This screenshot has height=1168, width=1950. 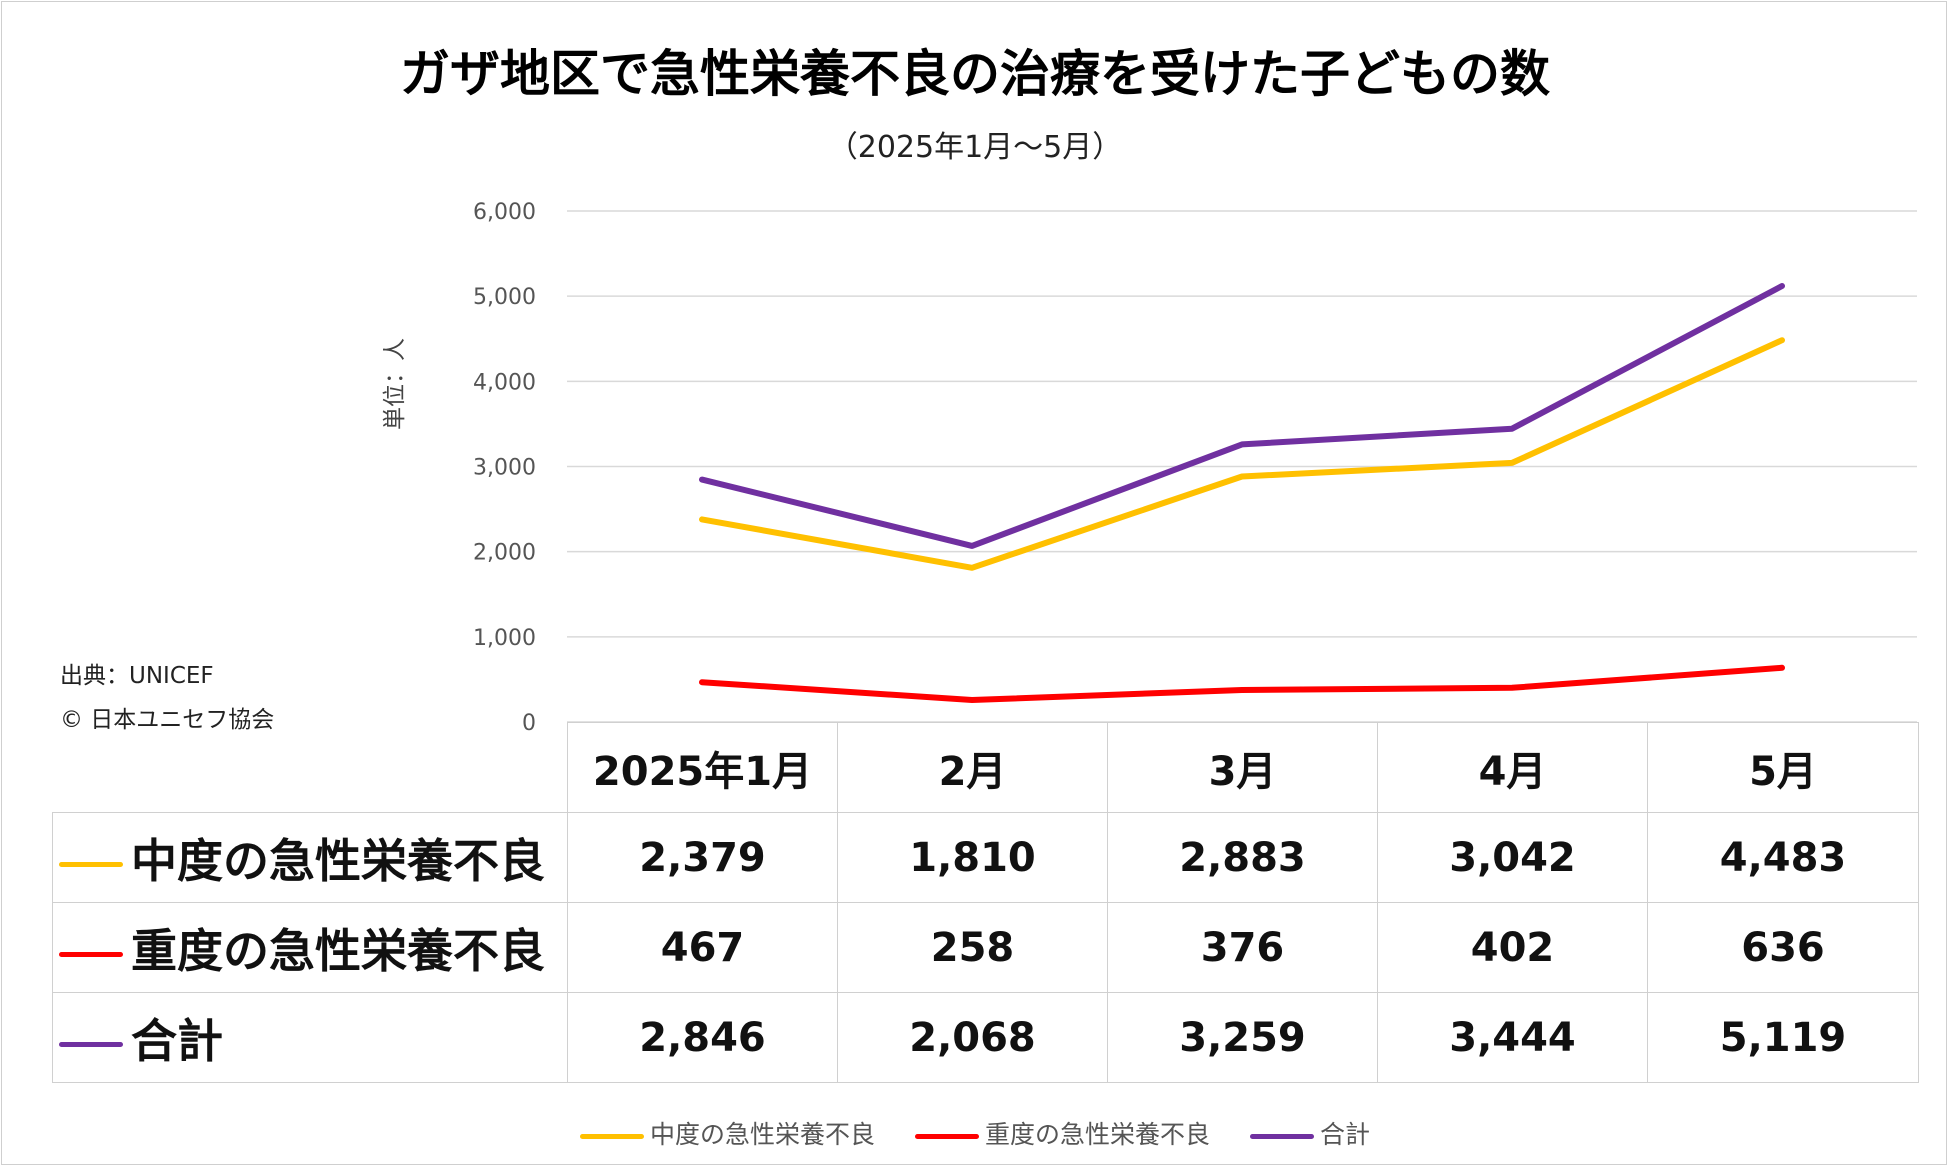 I want to click on y-tick-label: 3,000, so click(x=504, y=468).